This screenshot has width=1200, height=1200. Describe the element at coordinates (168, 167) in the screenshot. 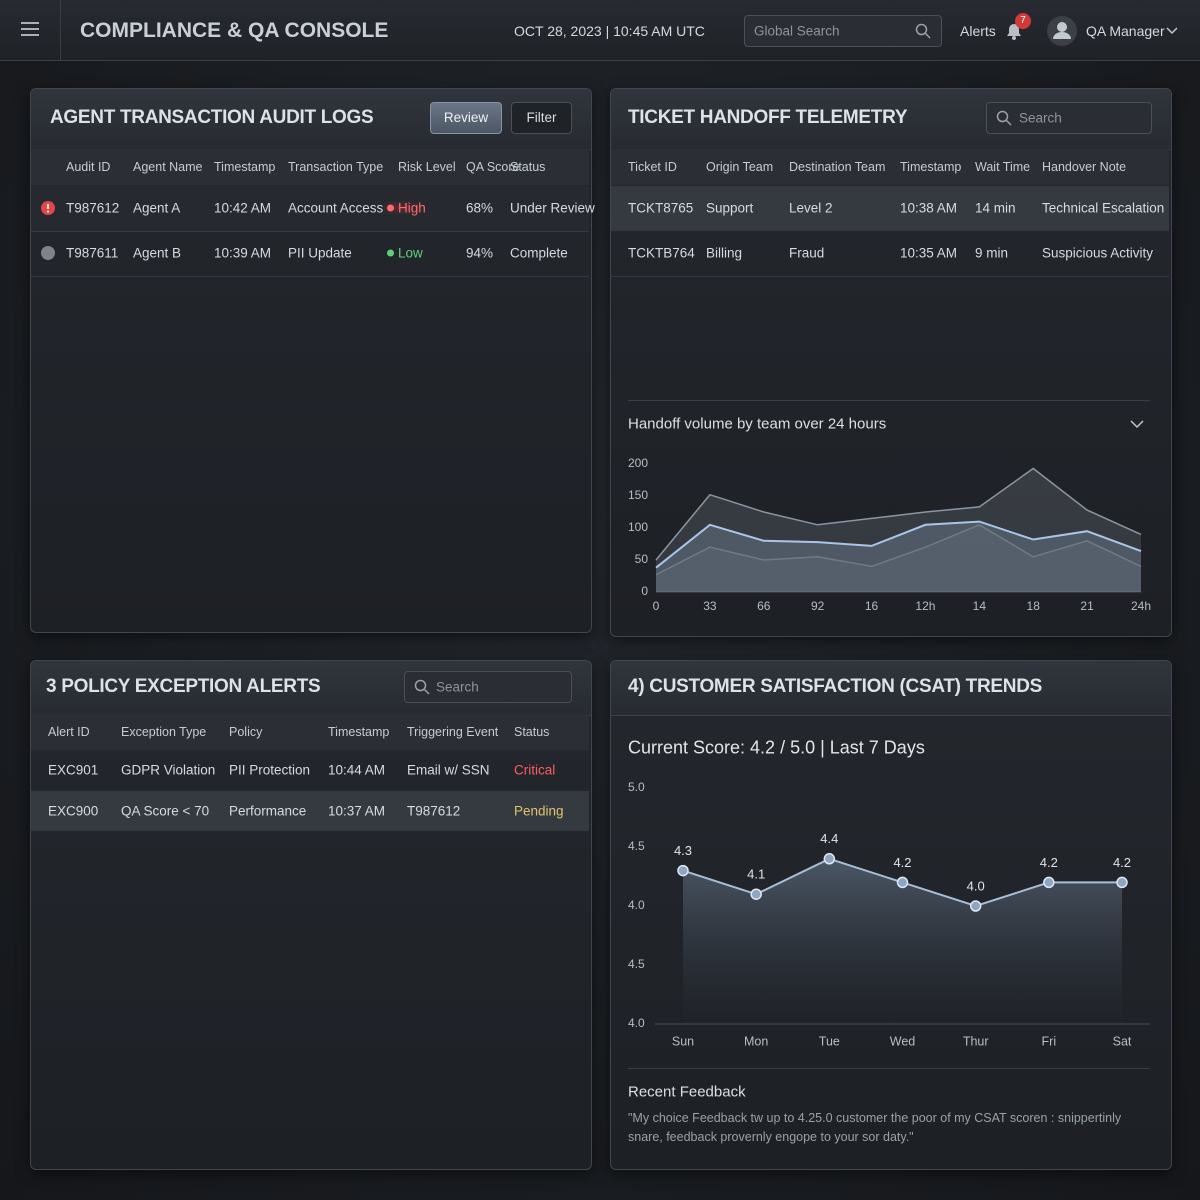

I see `column-header: Agent Name` at that location.